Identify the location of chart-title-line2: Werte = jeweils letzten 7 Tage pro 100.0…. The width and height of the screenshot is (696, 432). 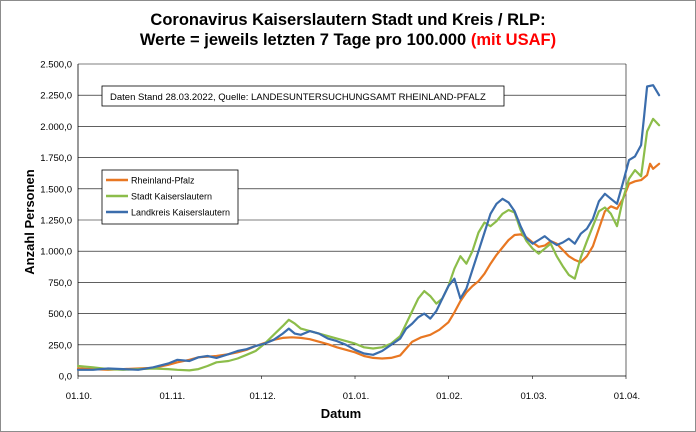
(348, 40).